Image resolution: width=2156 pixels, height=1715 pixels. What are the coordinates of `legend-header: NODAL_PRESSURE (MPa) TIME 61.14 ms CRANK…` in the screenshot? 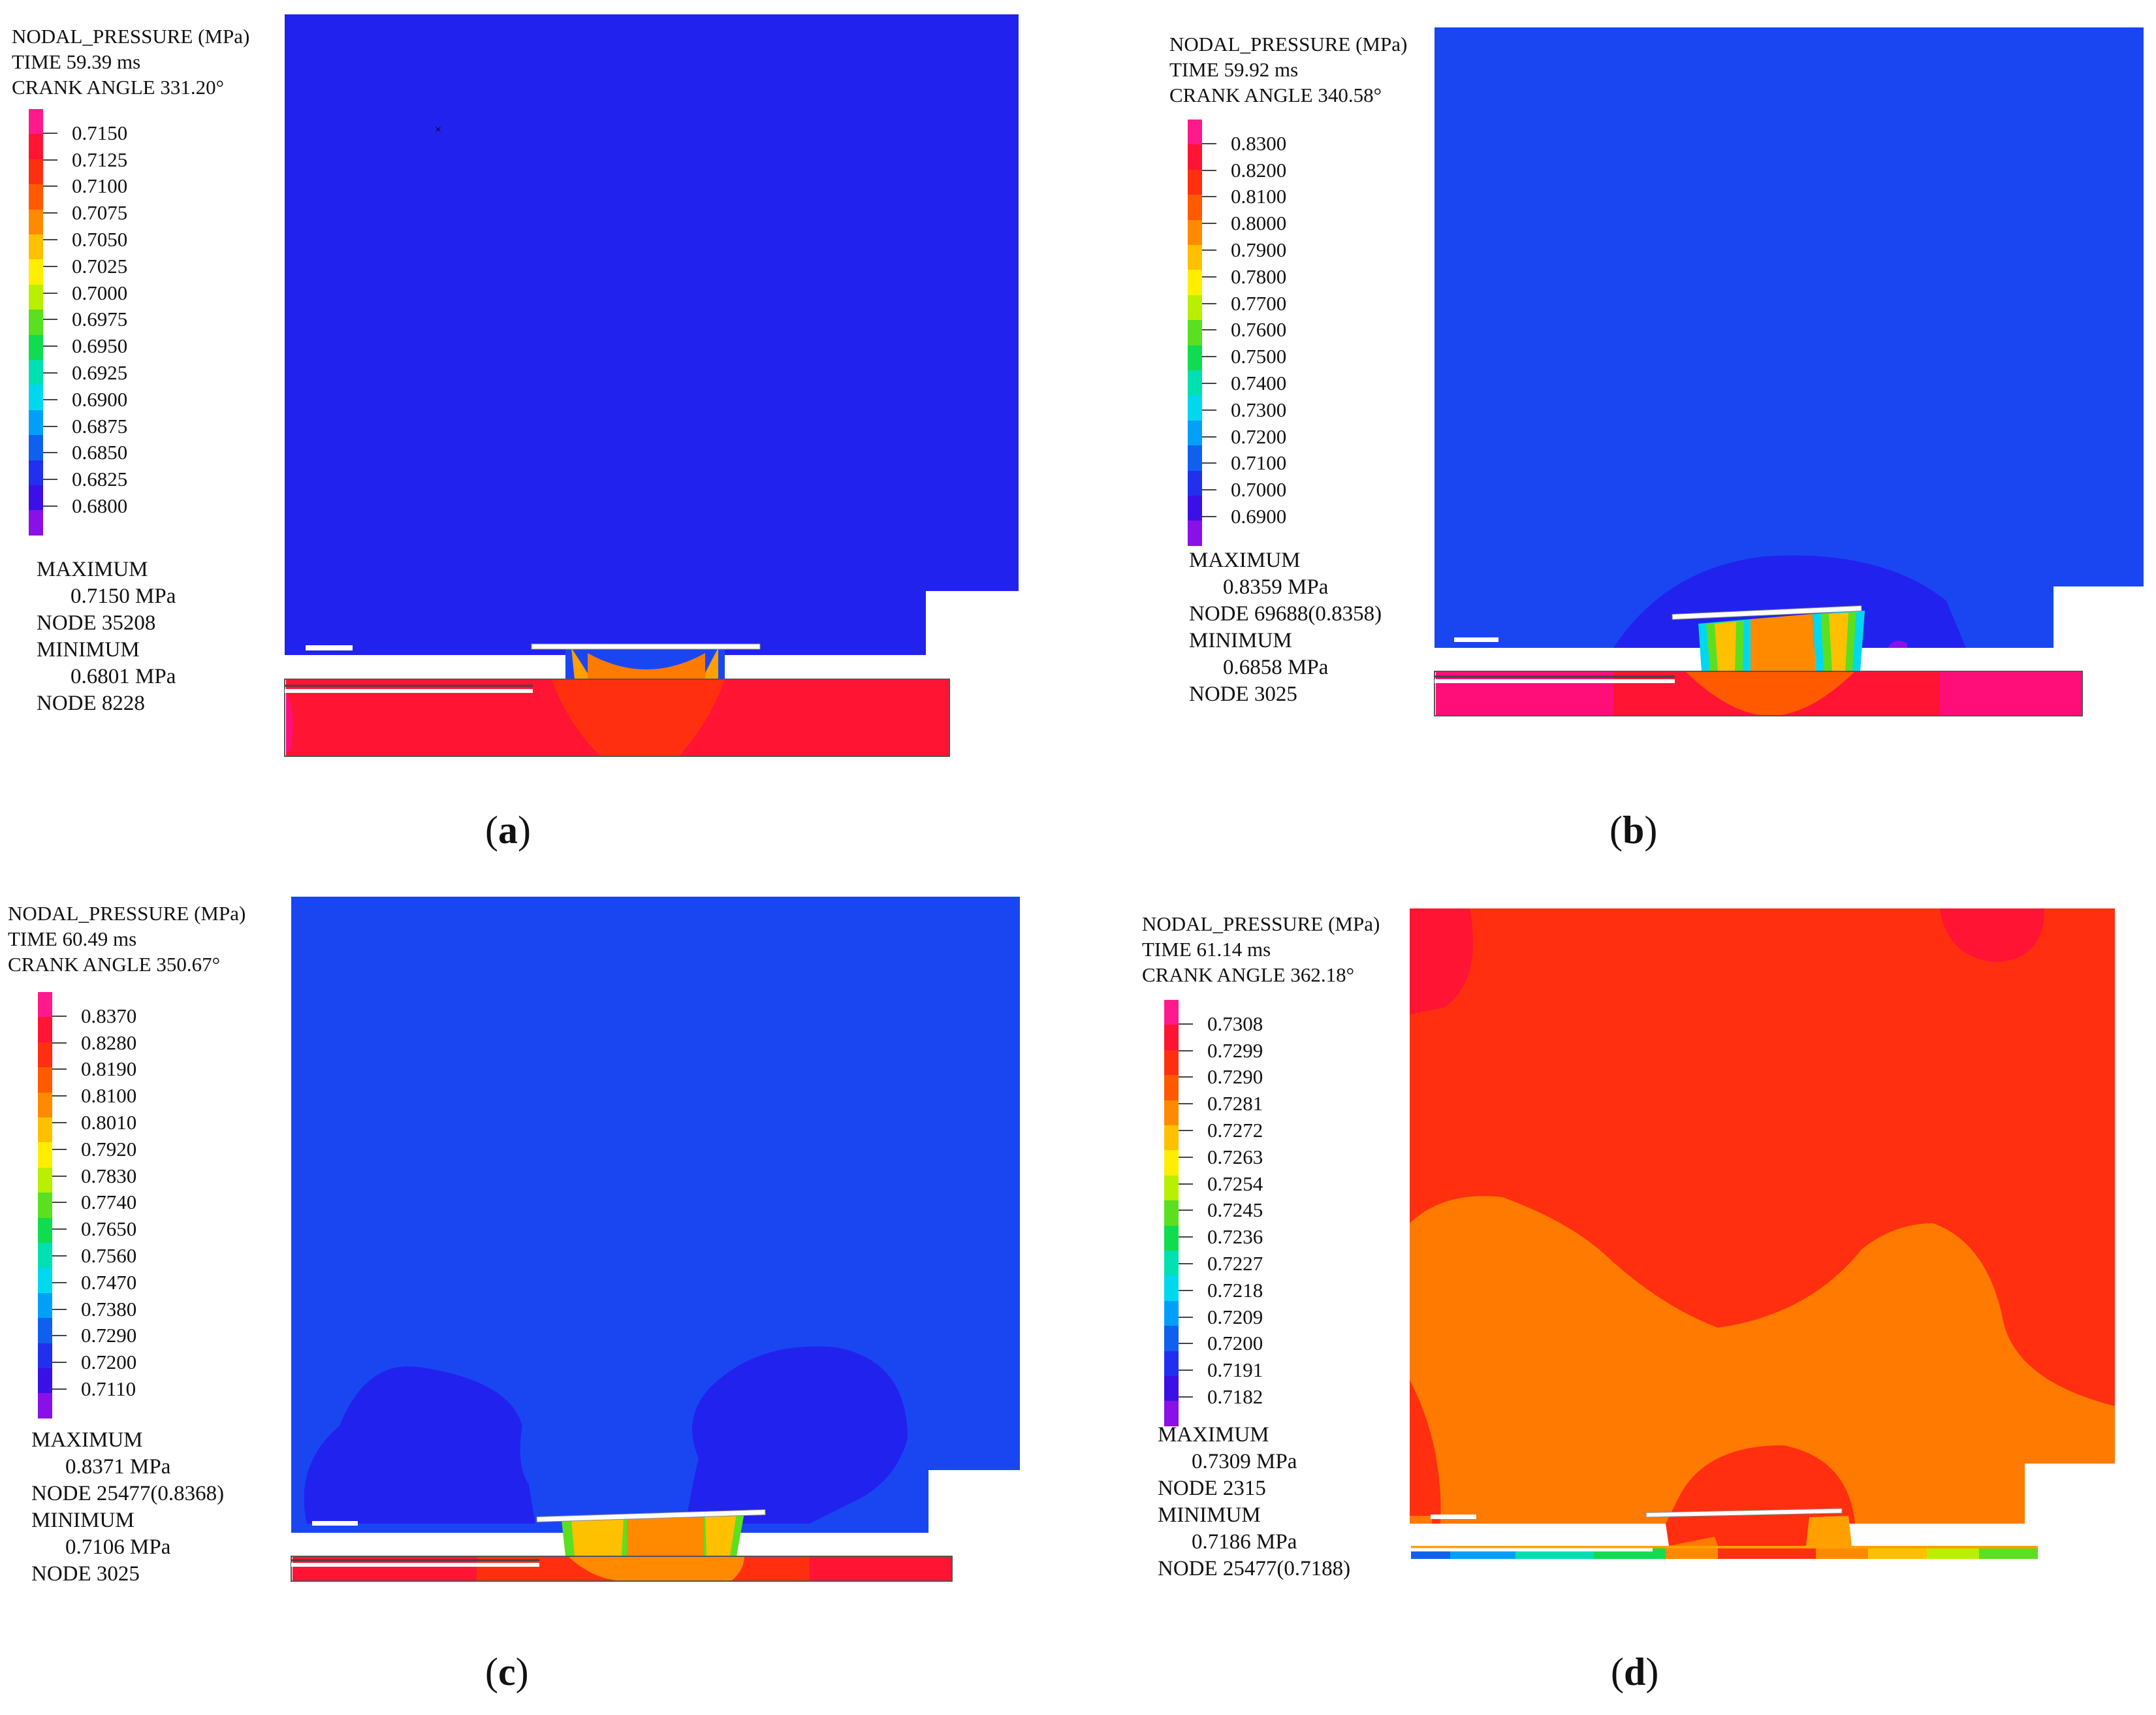 It's located at (1261, 949).